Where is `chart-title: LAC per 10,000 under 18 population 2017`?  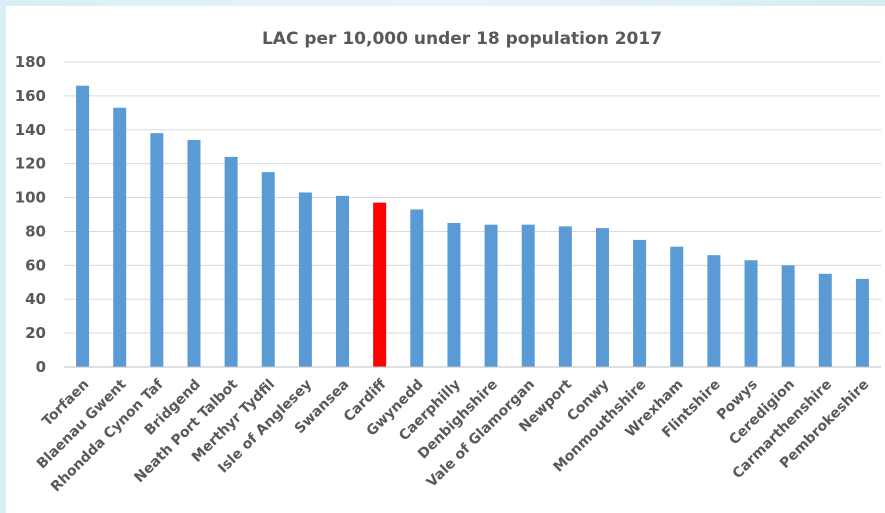 chart-title: LAC per 10,000 under 18 population 2017 is located at coordinates (462, 39).